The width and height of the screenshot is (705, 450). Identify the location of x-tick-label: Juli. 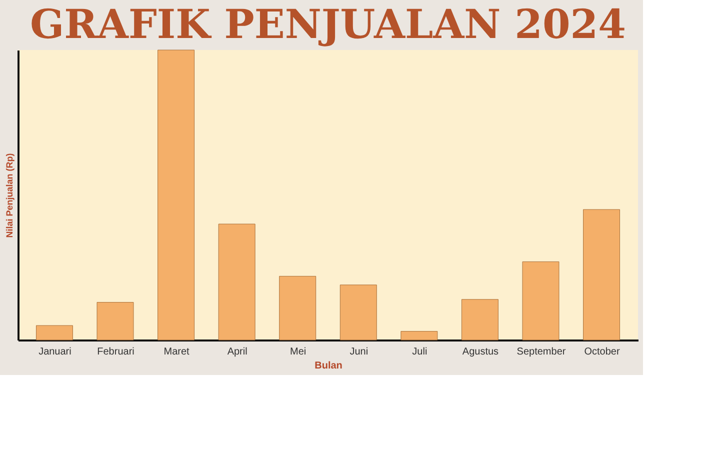
(420, 352).